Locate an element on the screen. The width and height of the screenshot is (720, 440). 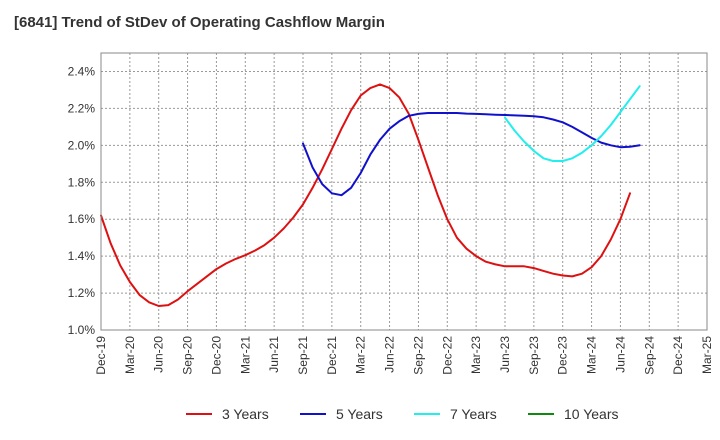
x-tick-label: Jun-24 is located at coordinates (620, 354).